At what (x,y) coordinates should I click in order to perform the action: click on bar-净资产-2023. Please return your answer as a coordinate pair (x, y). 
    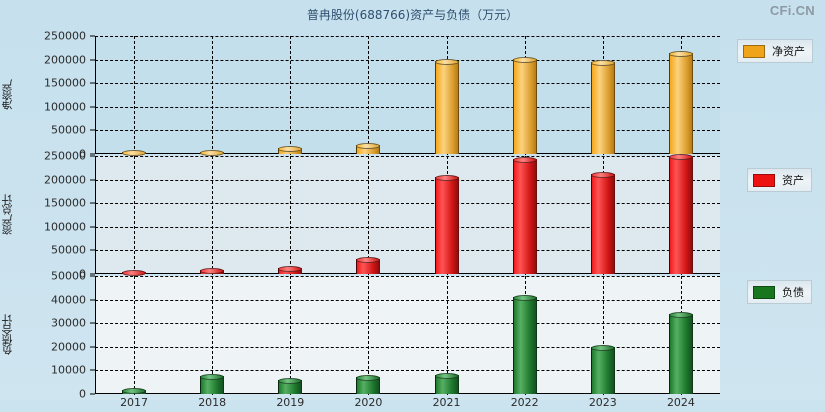
    Looking at the image, I should click on (602, 106).